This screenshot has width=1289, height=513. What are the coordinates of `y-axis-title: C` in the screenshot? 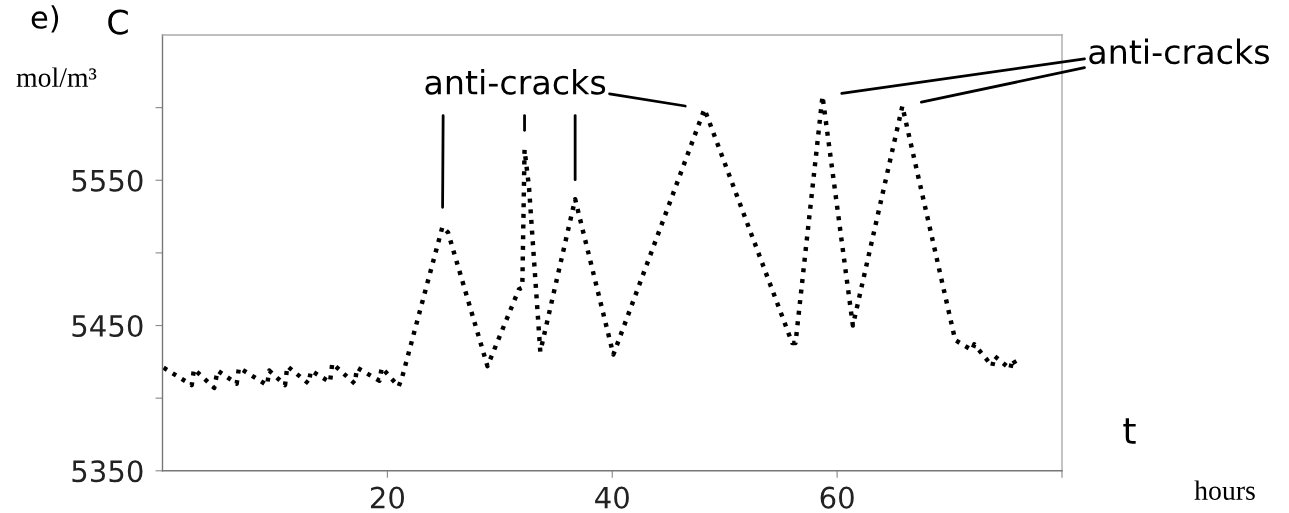 It's located at (118, 22).